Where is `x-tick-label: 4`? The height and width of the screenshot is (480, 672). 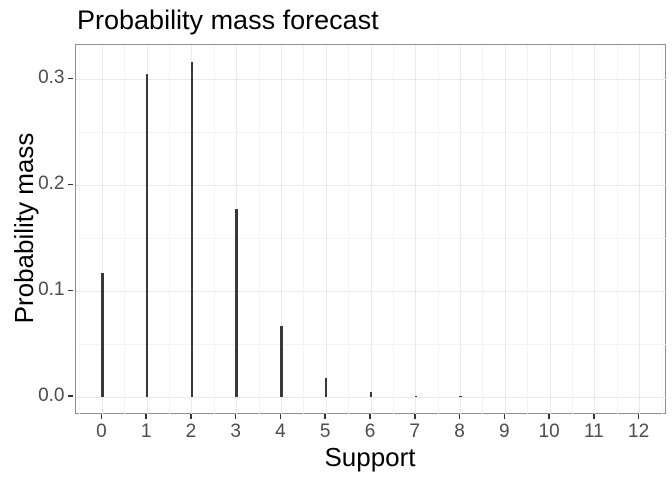 x-tick-label: 4 is located at coordinates (280, 431).